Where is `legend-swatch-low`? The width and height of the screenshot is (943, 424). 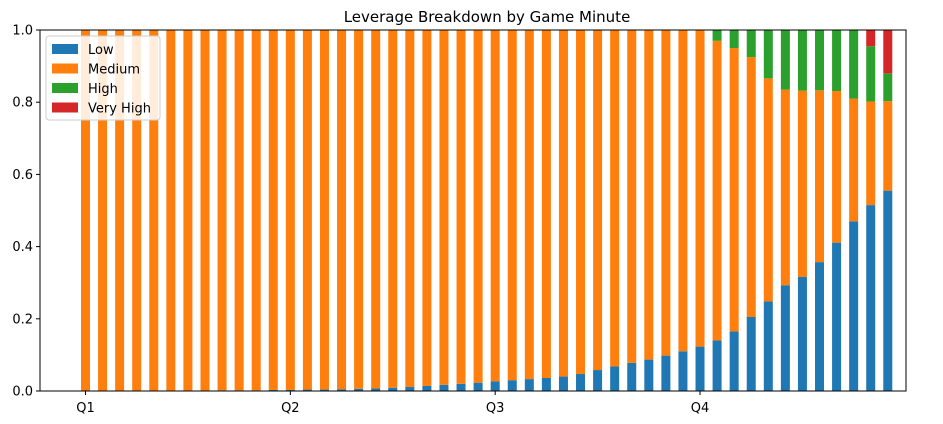 legend-swatch-low is located at coordinates (65, 49).